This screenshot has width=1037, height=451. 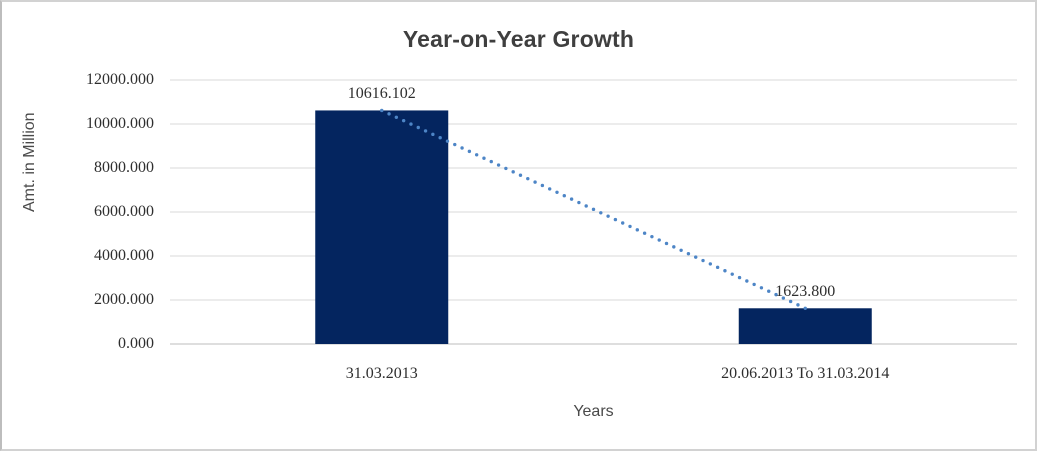 I want to click on x-category-label: 20.06.2013 To 31.03.2014, so click(x=805, y=373).